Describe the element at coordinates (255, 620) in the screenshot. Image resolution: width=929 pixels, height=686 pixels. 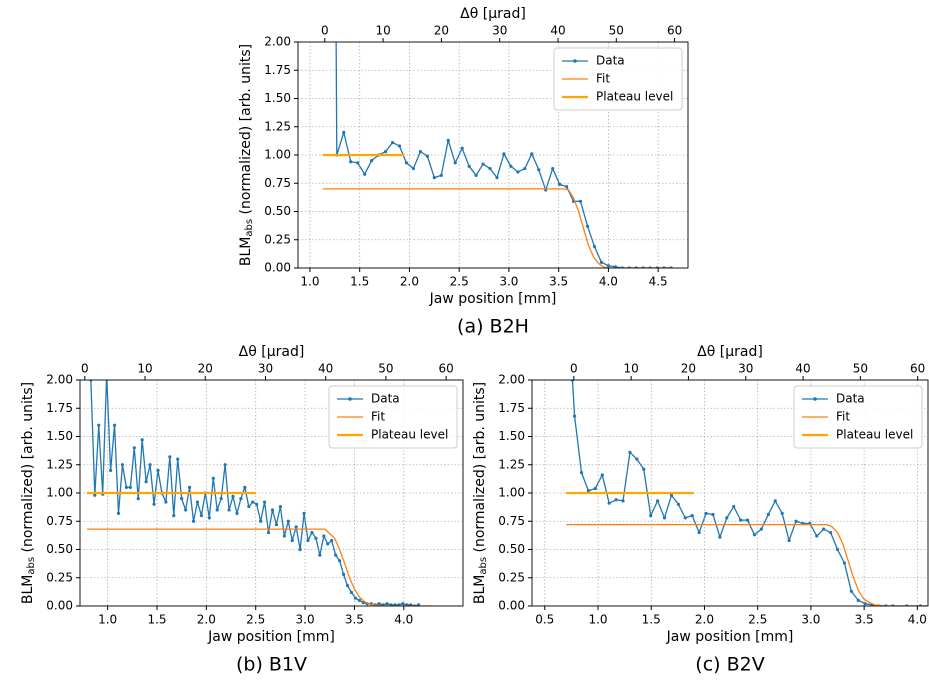
I see `x-tick-label: 2.5` at that location.